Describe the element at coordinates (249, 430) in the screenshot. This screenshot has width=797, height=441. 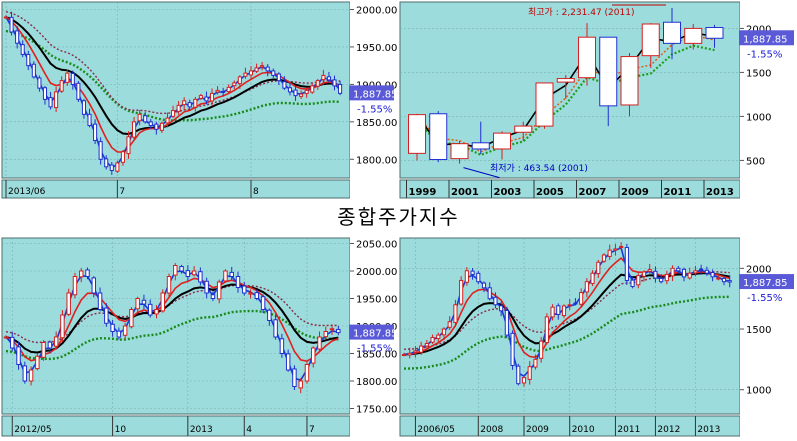
I see `x-tick-label-bl: 4` at that location.